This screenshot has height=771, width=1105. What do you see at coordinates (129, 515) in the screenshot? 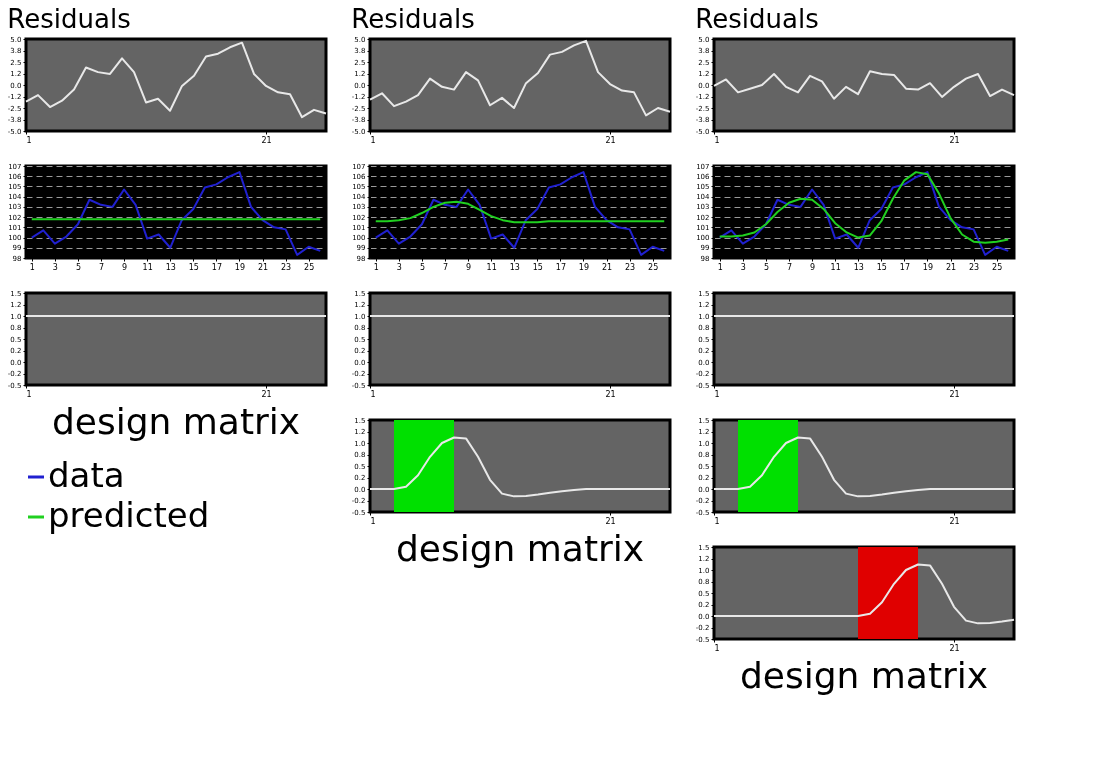
I see `legend-label: predicted` at bounding box center [129, 515].